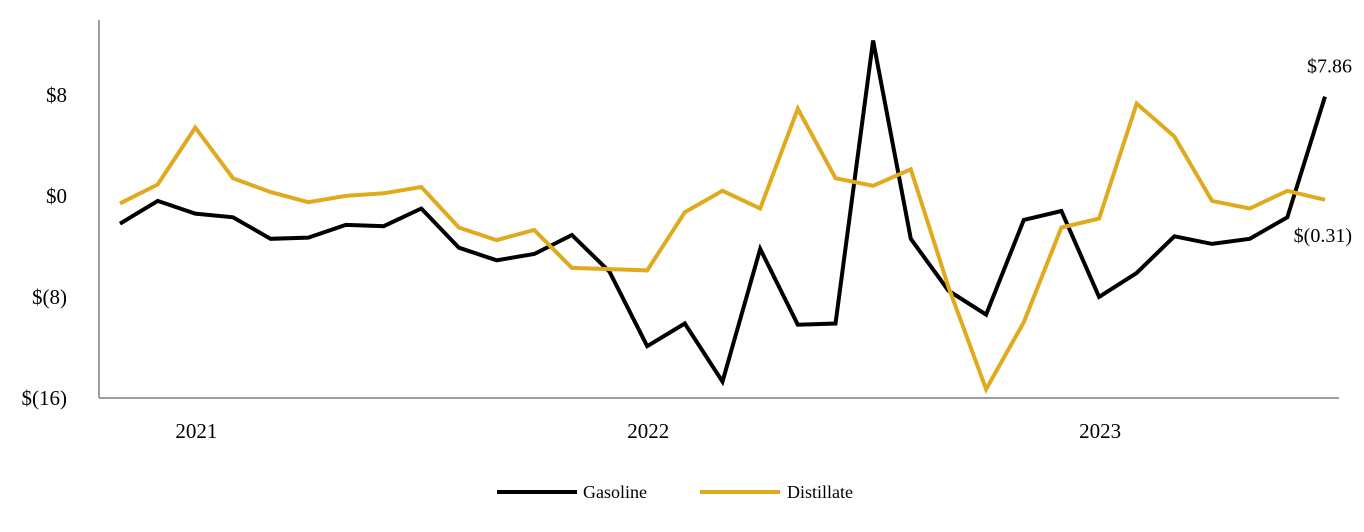 This screenshot has height=532, width=1364. I want to click on x-tick-label: 2021, so click(196, 431).